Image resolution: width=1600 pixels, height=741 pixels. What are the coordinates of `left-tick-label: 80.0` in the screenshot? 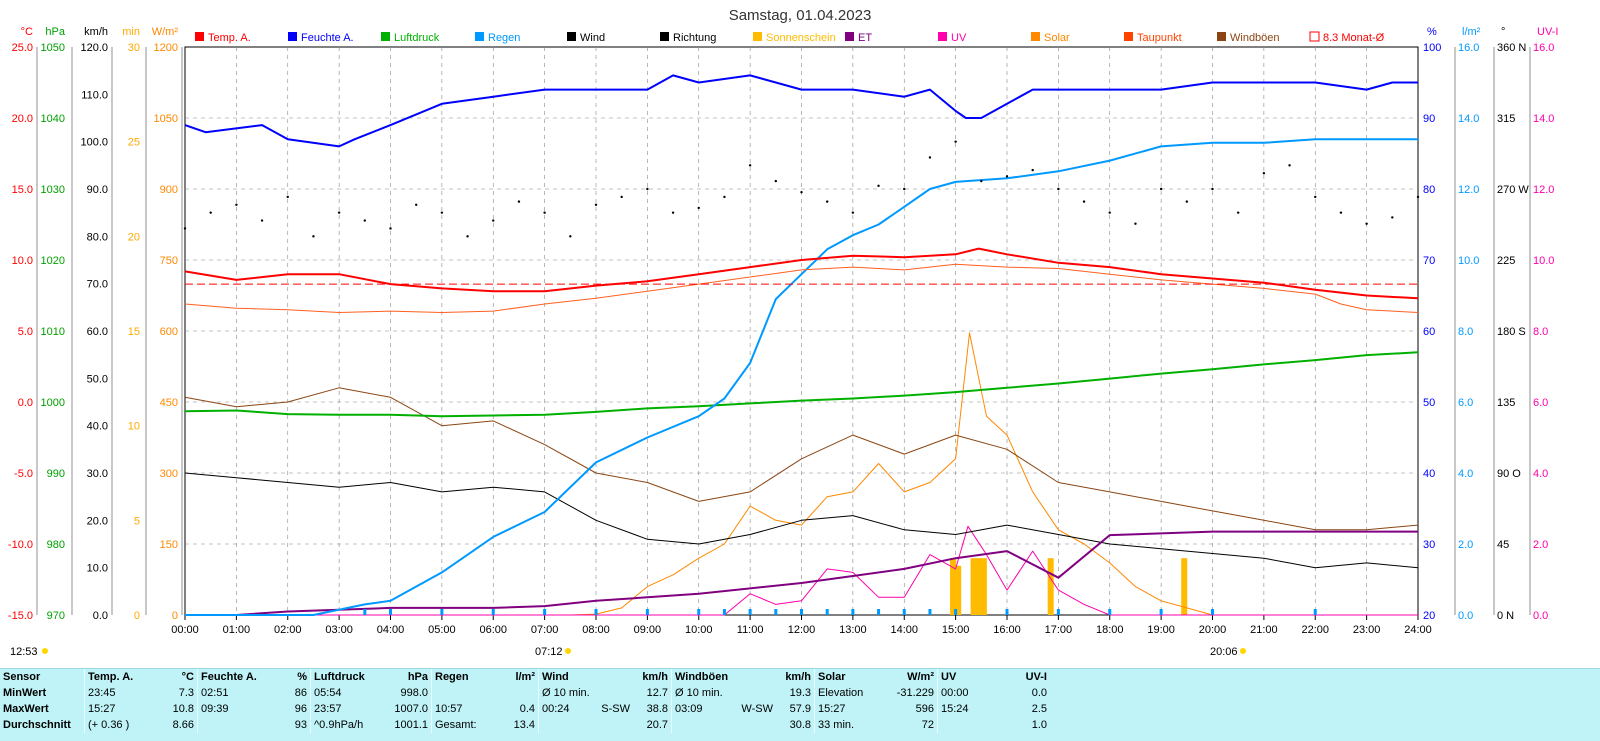 It's located at (97, 237).